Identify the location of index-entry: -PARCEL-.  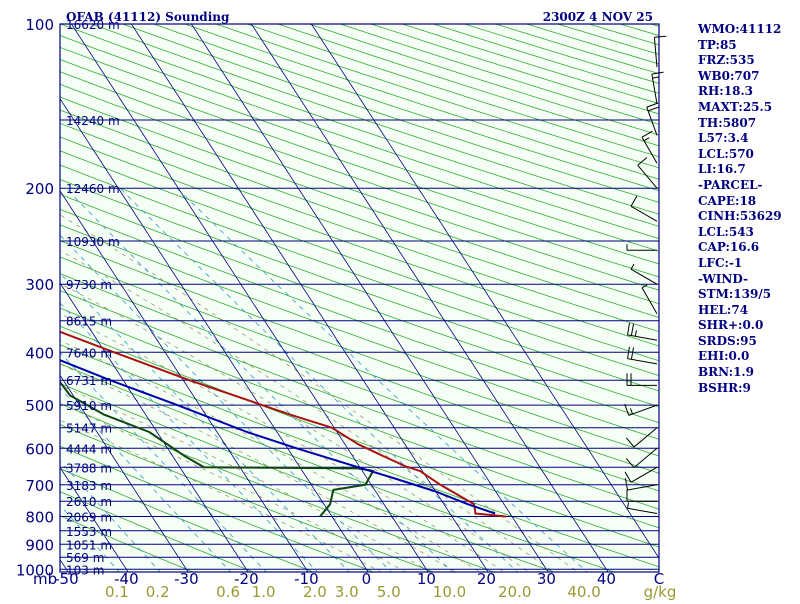
(748, 186).